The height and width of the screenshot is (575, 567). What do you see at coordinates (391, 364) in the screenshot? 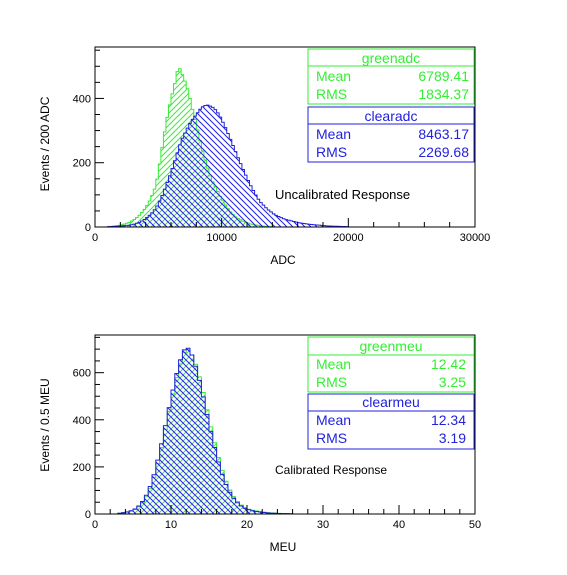
I see `stats-box-greenmeu: greenmeu Mean 12.42 RMS 3.25` at bounding box center [391, 364].